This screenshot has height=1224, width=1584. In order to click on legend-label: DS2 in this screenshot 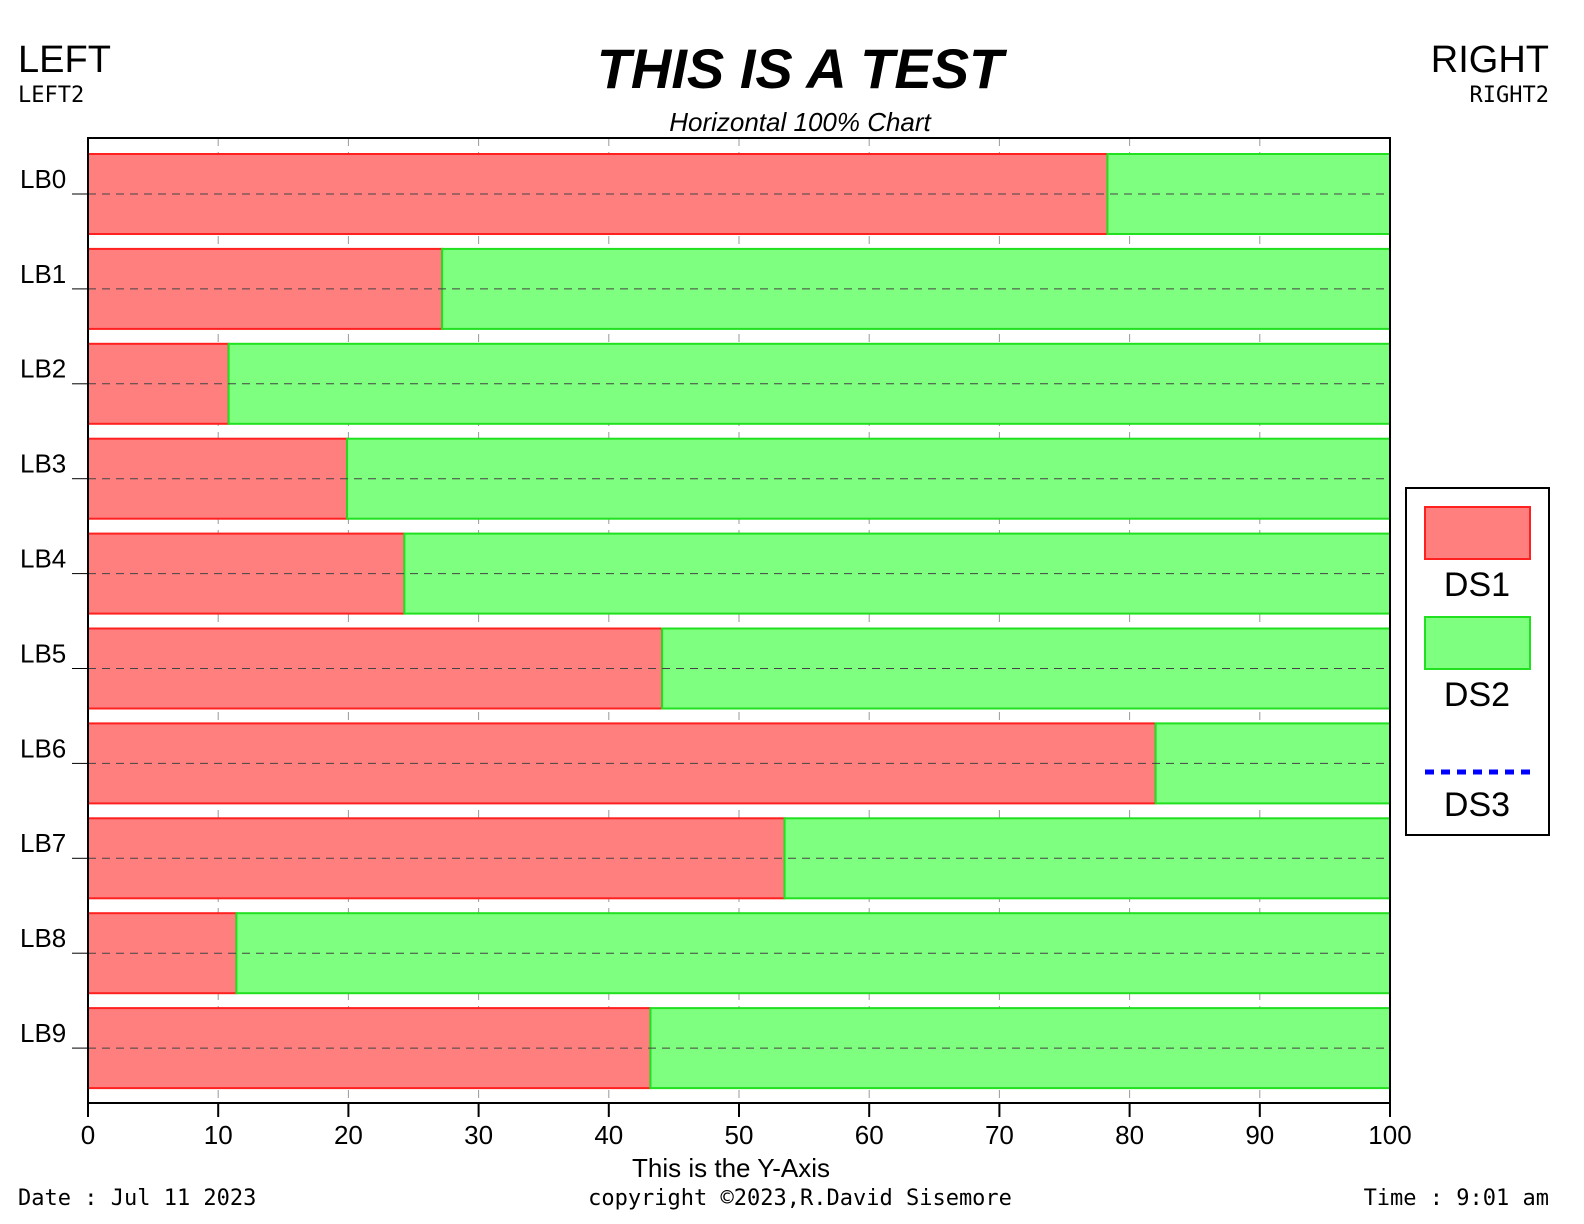, I will do `click(1477, 695)`.